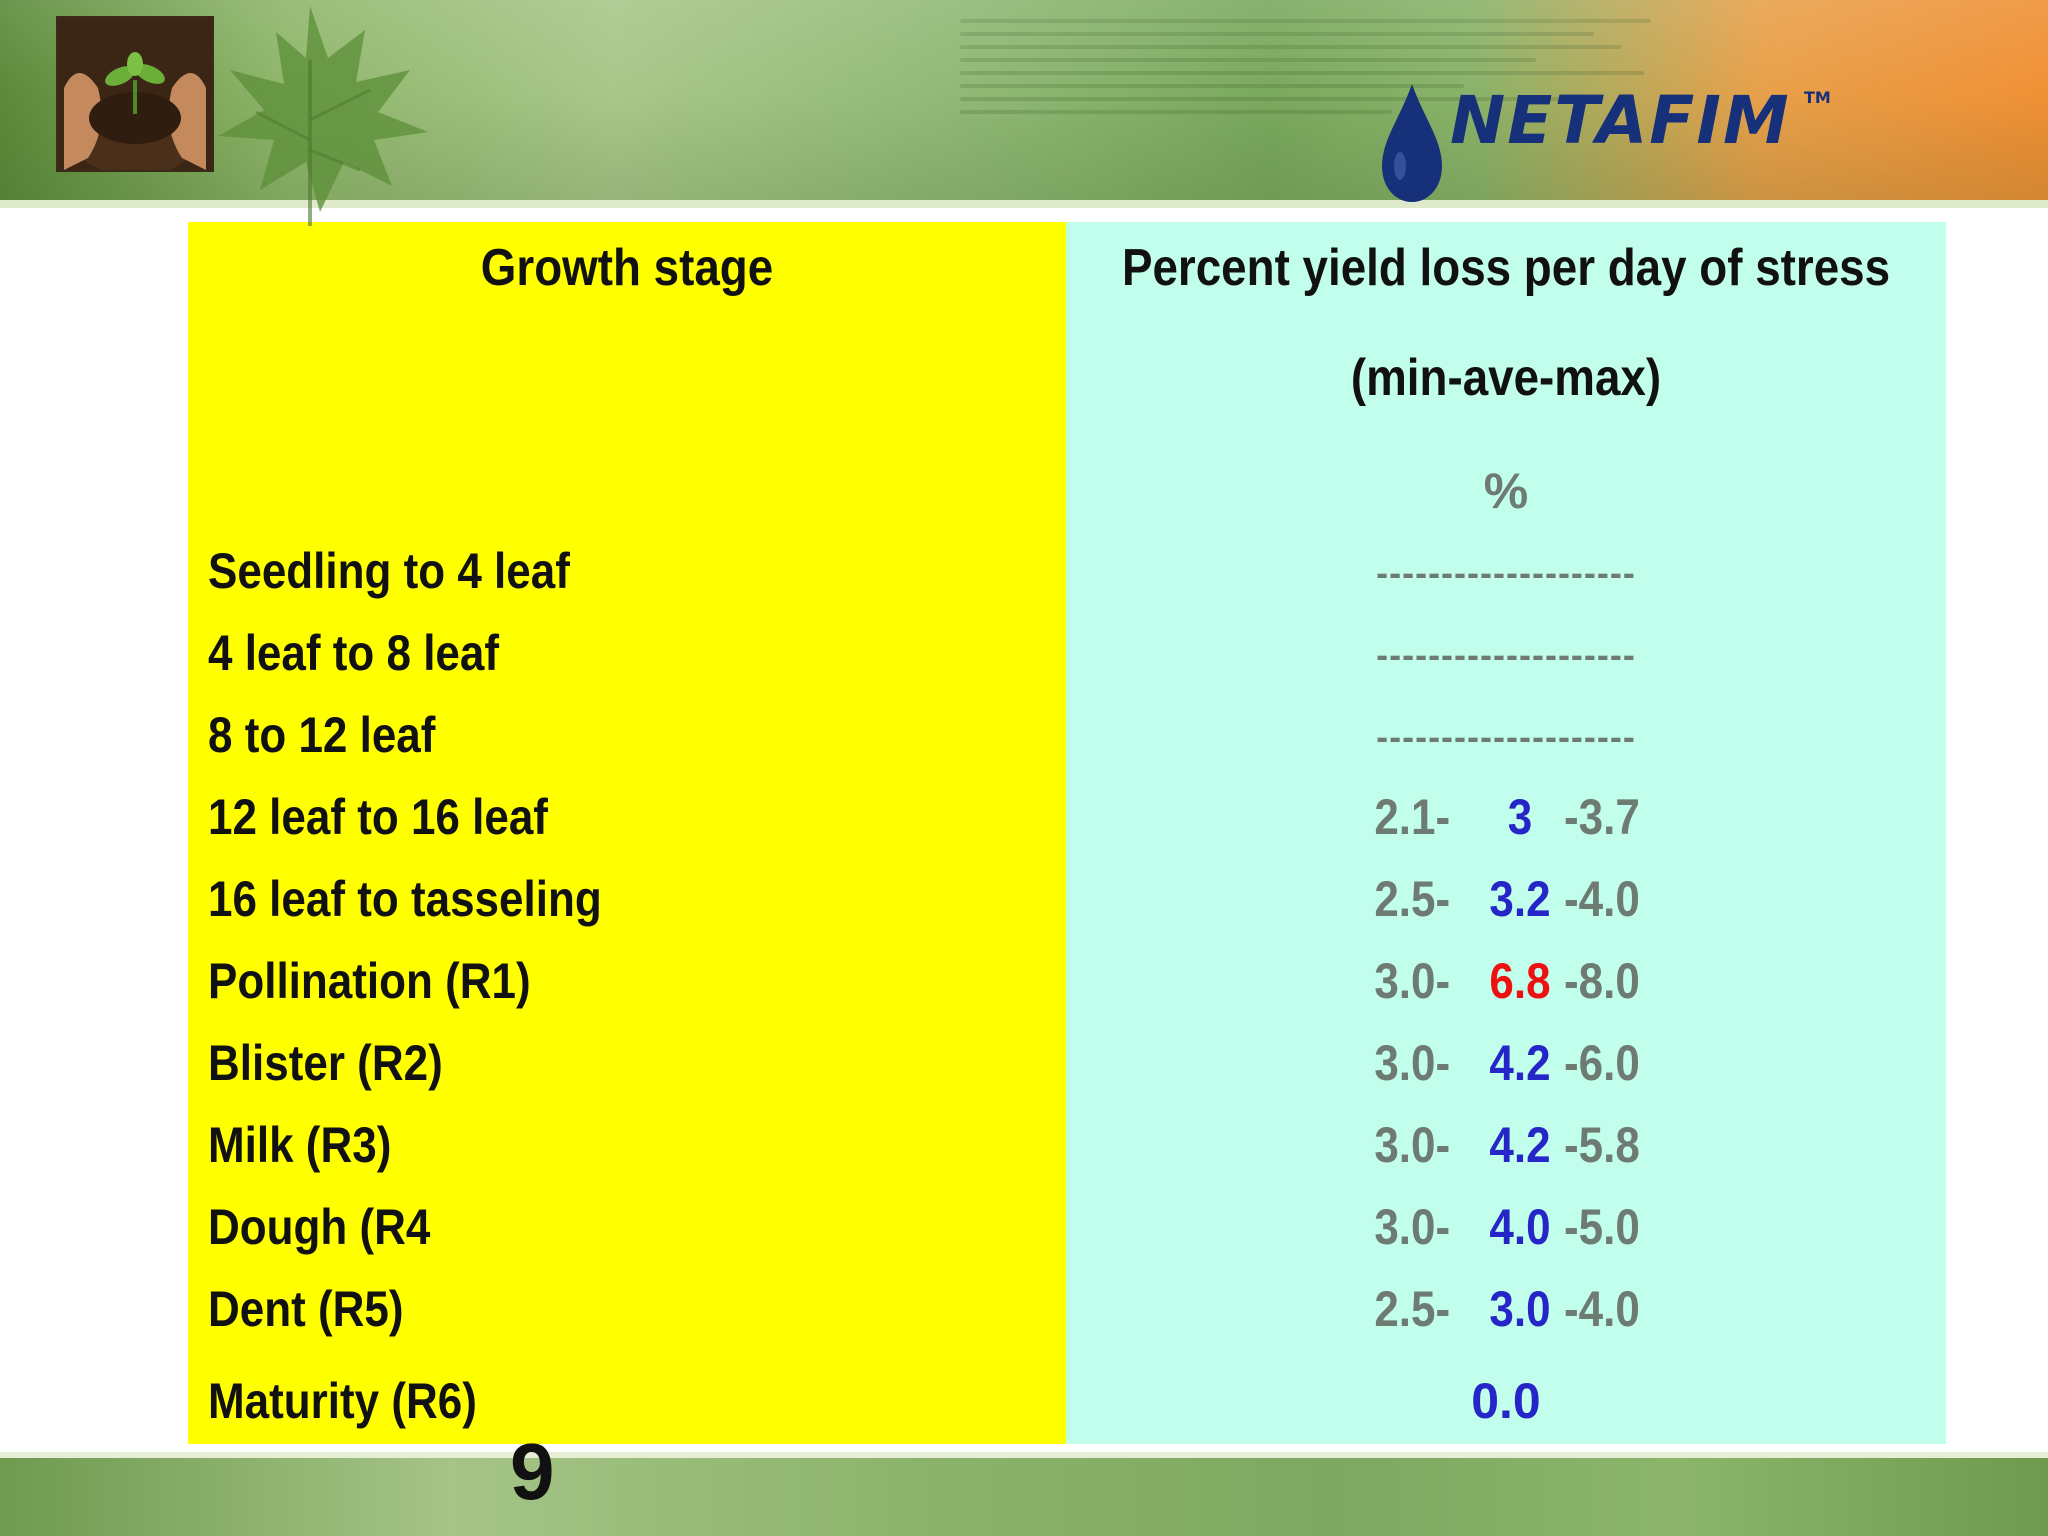  I want to click on netafim-wordmark: NETAFIM, so click(1620, 120).